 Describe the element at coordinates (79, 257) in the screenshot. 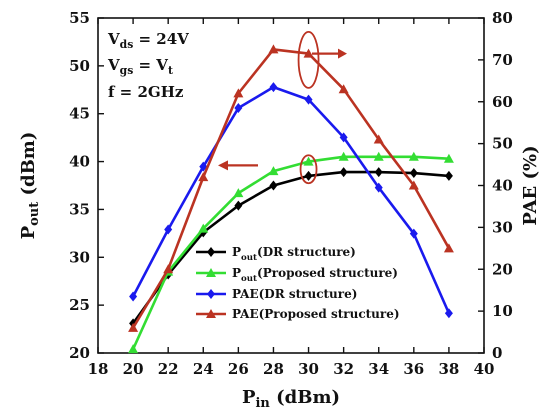

I see `y-left-tick-label: 30` at that location.